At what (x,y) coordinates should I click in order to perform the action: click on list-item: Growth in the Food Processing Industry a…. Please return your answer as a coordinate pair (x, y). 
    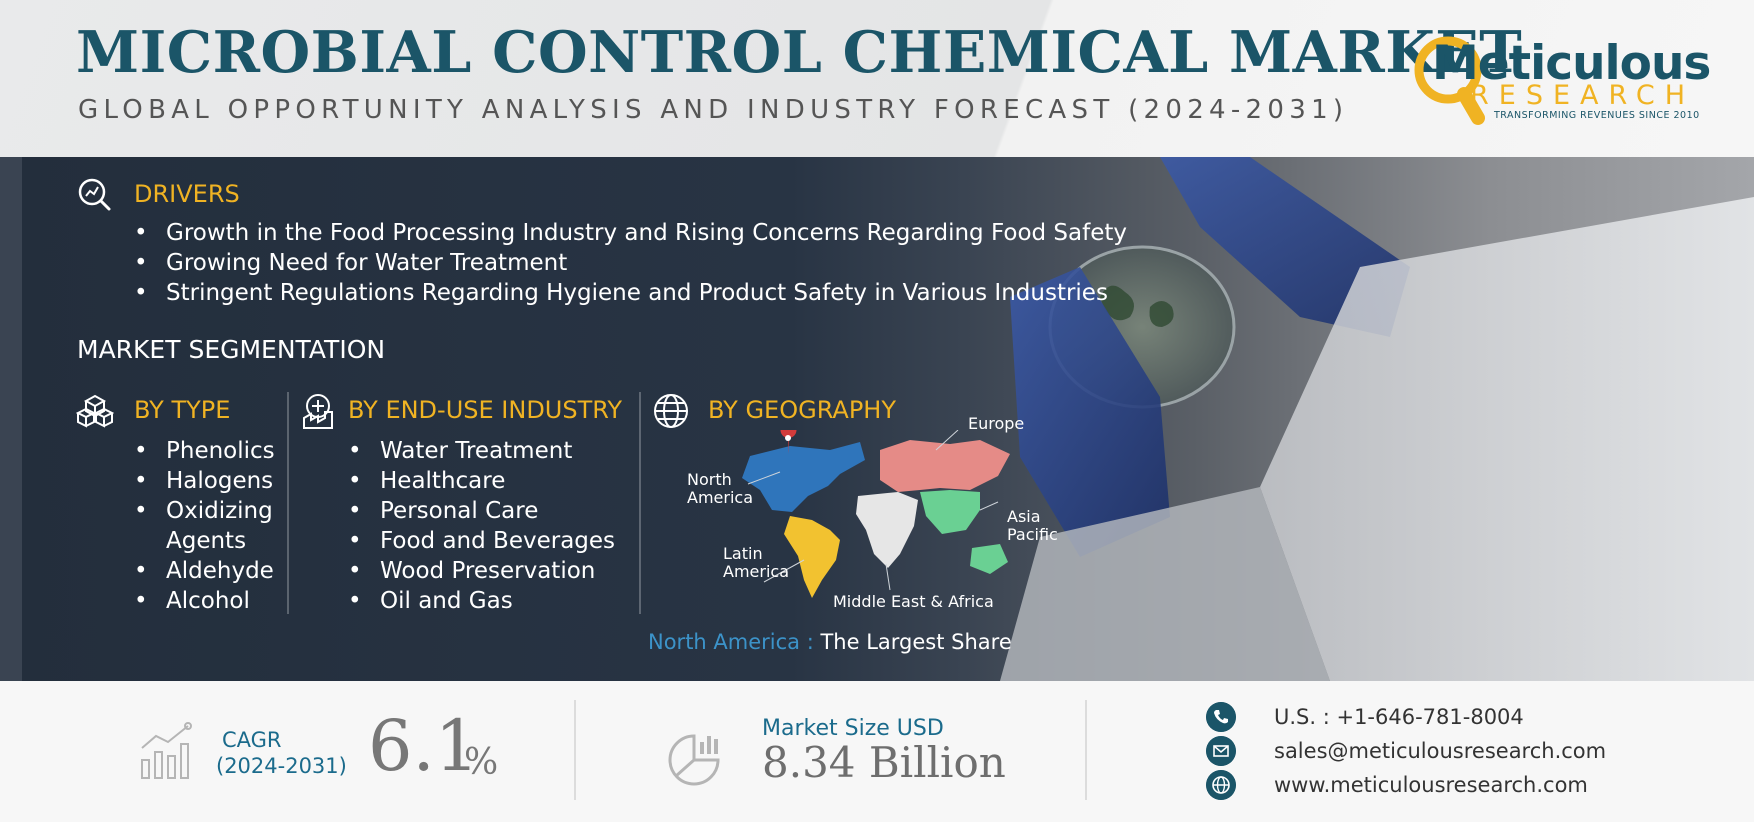
    Looking at the image, I should click on (630, 233).